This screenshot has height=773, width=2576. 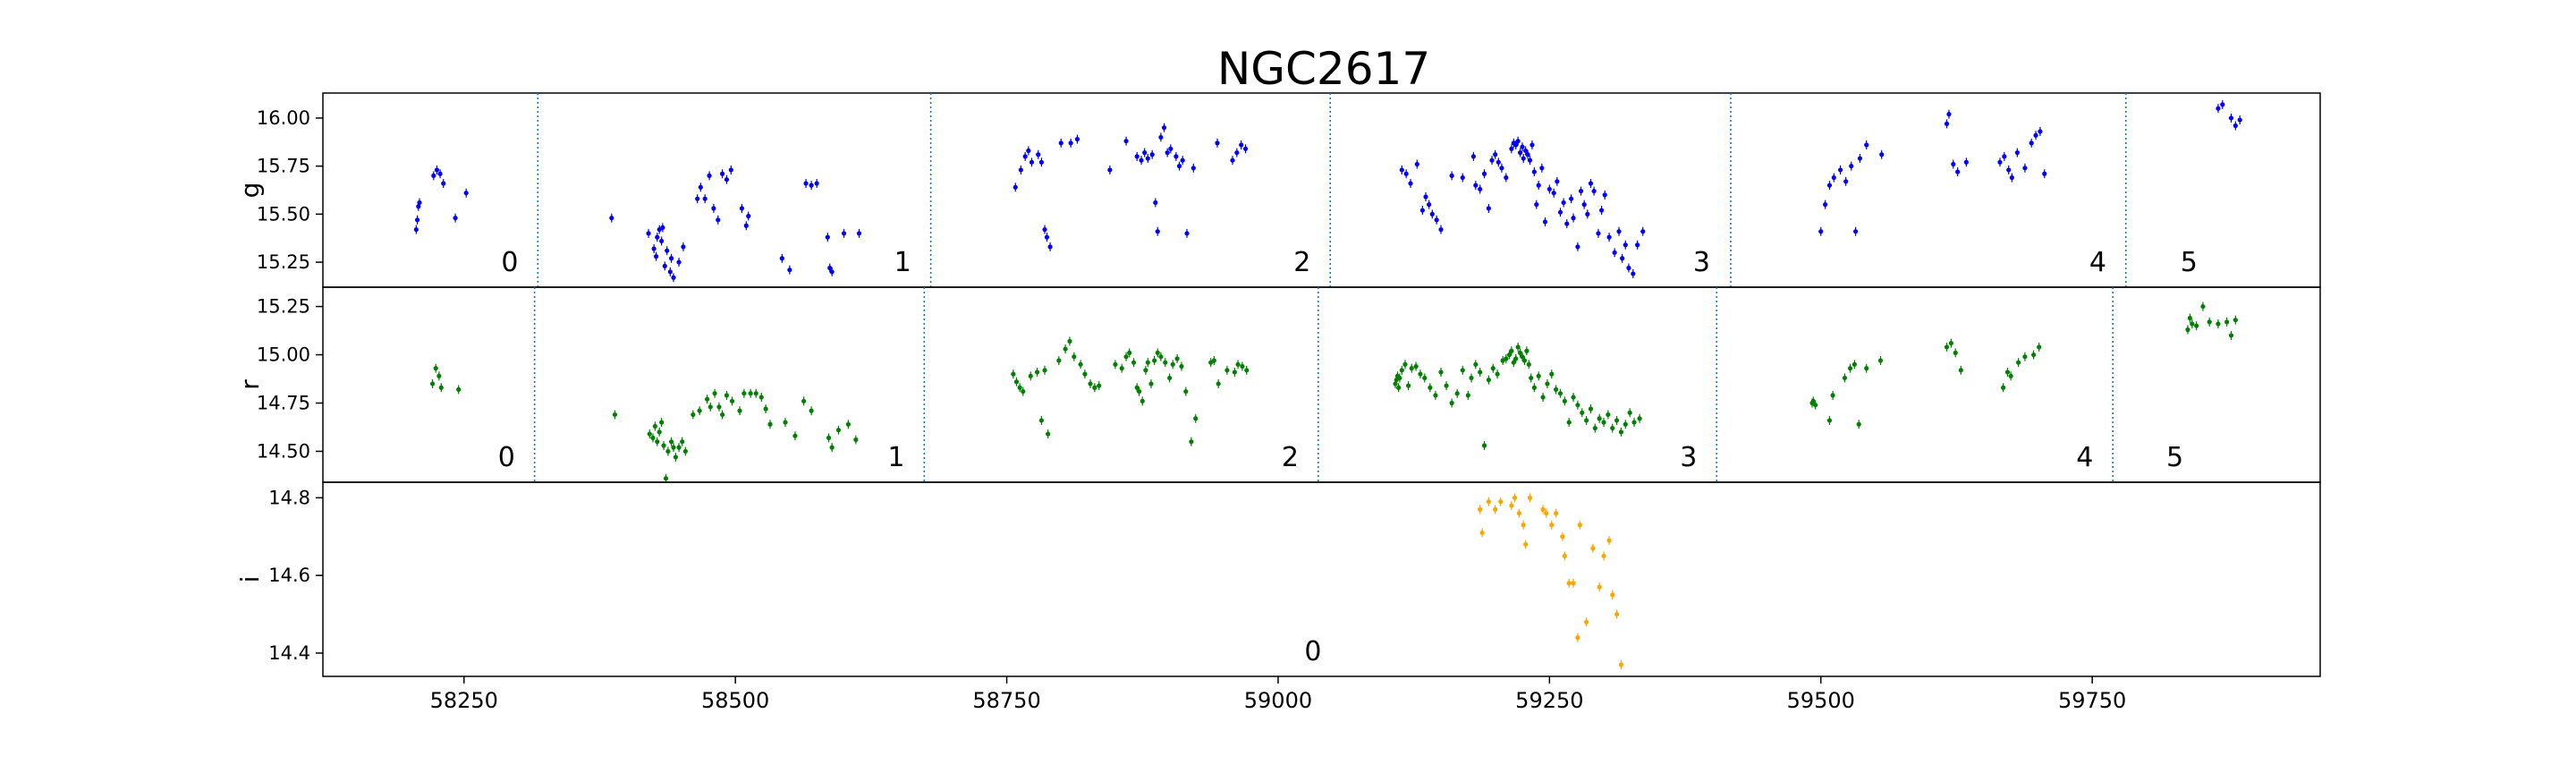 What do you see at coordinates (1821, 700) in the screenshot?
I see `x-tick-label: 59500` at bounding box center [1821, 700].